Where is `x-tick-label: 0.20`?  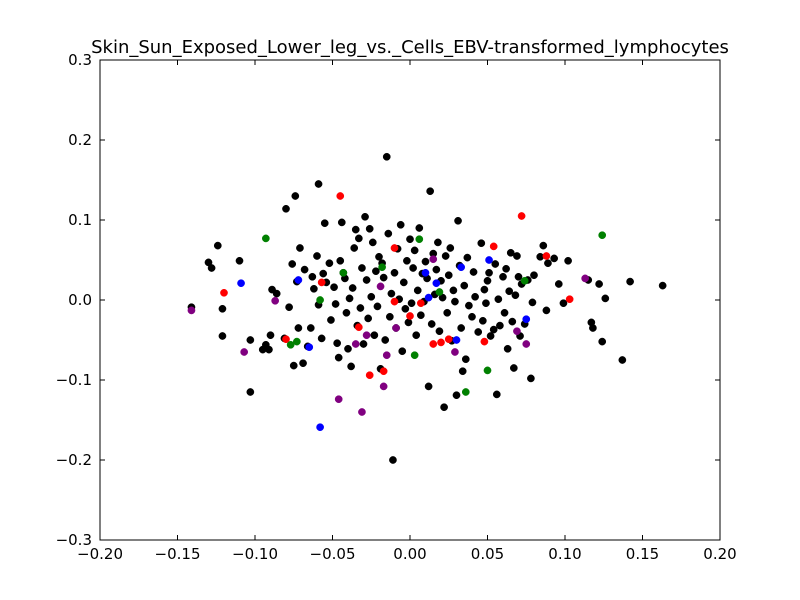
x-tick-label: 0.20 is located at coordinates (719, 554).